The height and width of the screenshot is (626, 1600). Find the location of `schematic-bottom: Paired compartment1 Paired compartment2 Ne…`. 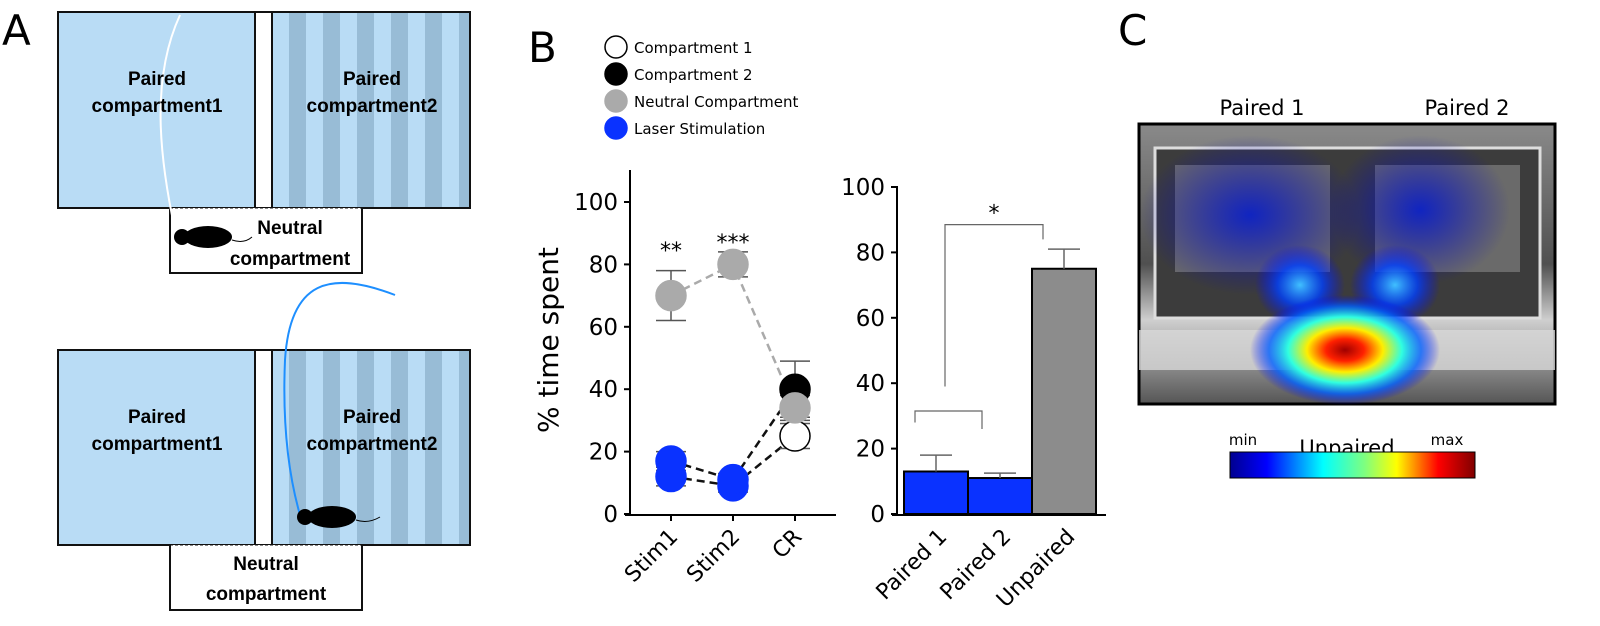

schematic-bottom: Paired compartment1 Paired compartment2 Ne… is located at coordinates (264, 446).